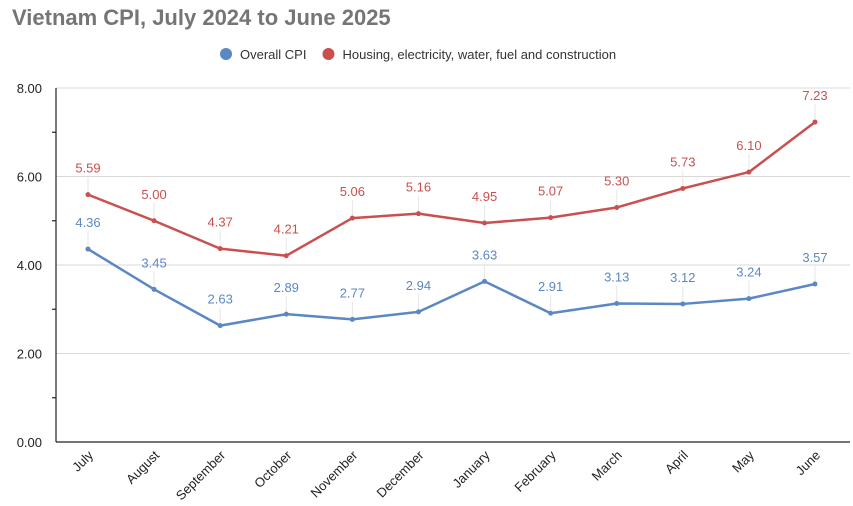 The width and height of the screenshot is (853, 506). I want to click on x-tick-label: January, so click(471, 469).